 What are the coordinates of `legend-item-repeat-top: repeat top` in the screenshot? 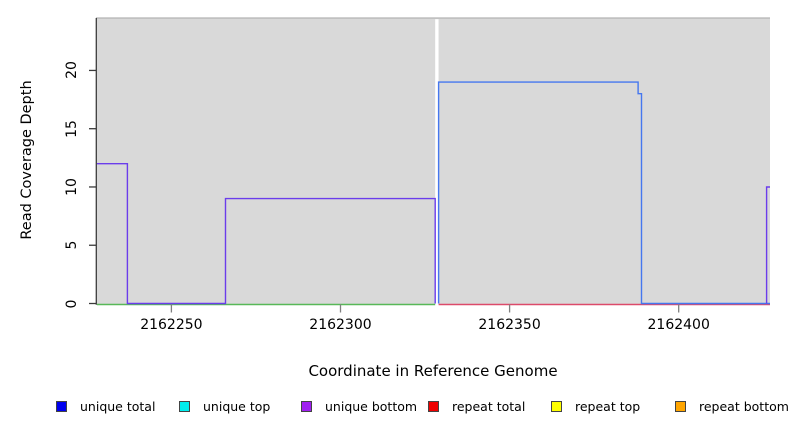 It's located at (595, 406).